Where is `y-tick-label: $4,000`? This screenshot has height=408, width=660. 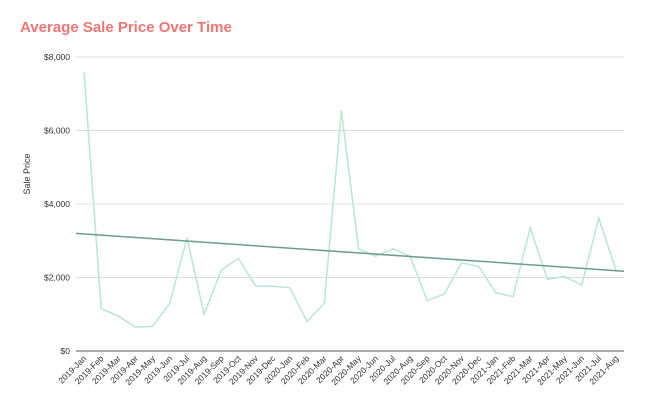 y-tick-label: $4,000 is located at coordinates (57, 204).